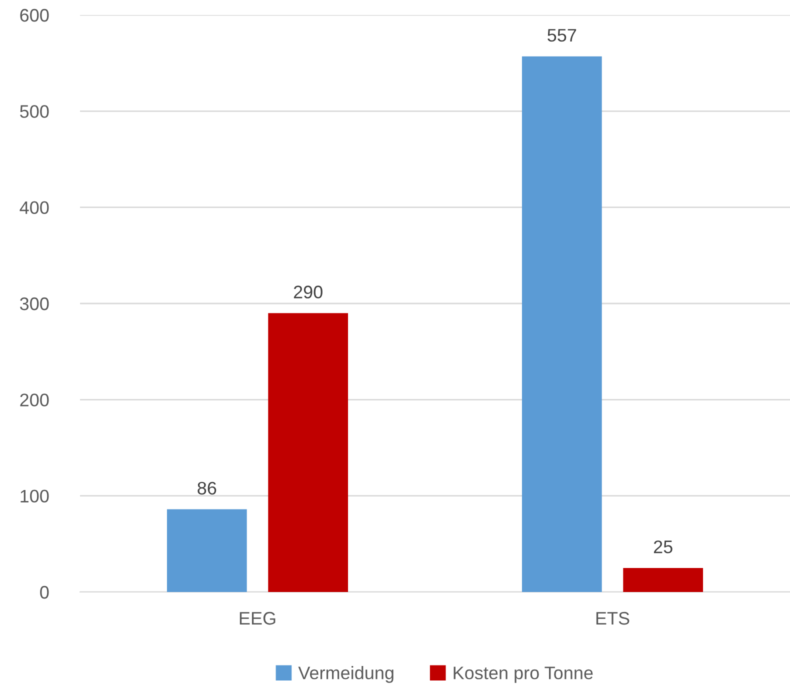 This screenshot has height=690, width=790. I want to click on y-tick-label: 300, so click(34, 303).